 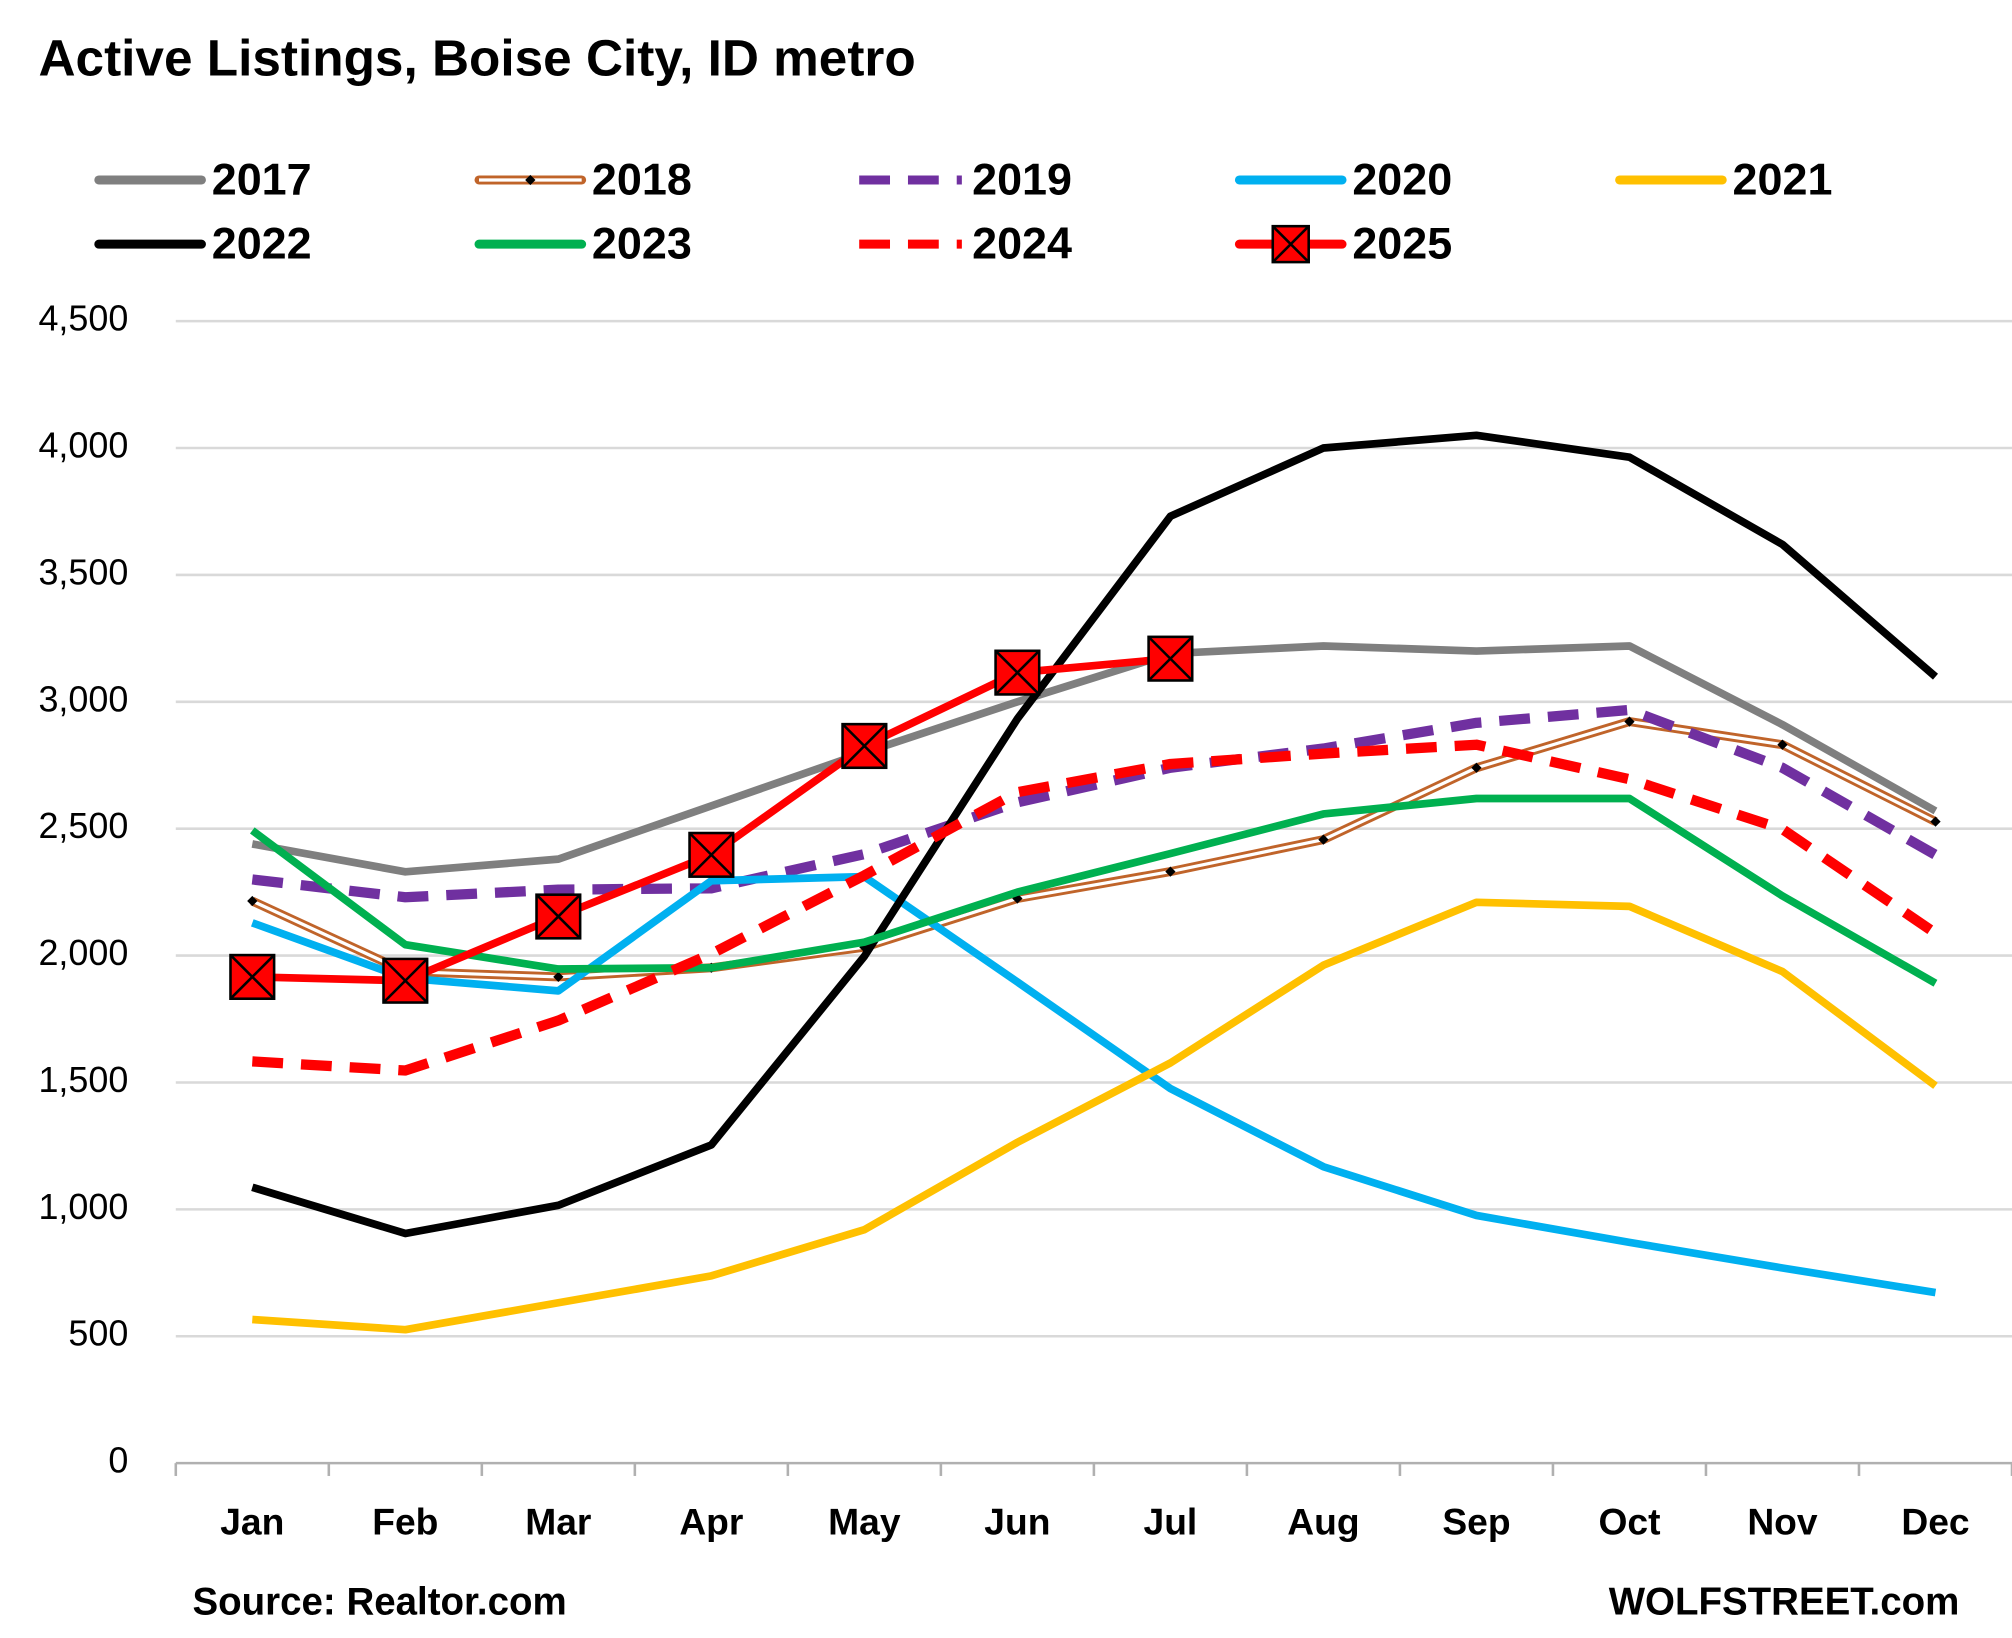 I want to click on y-tick-label: 4,000, so click(x=83, y=445).